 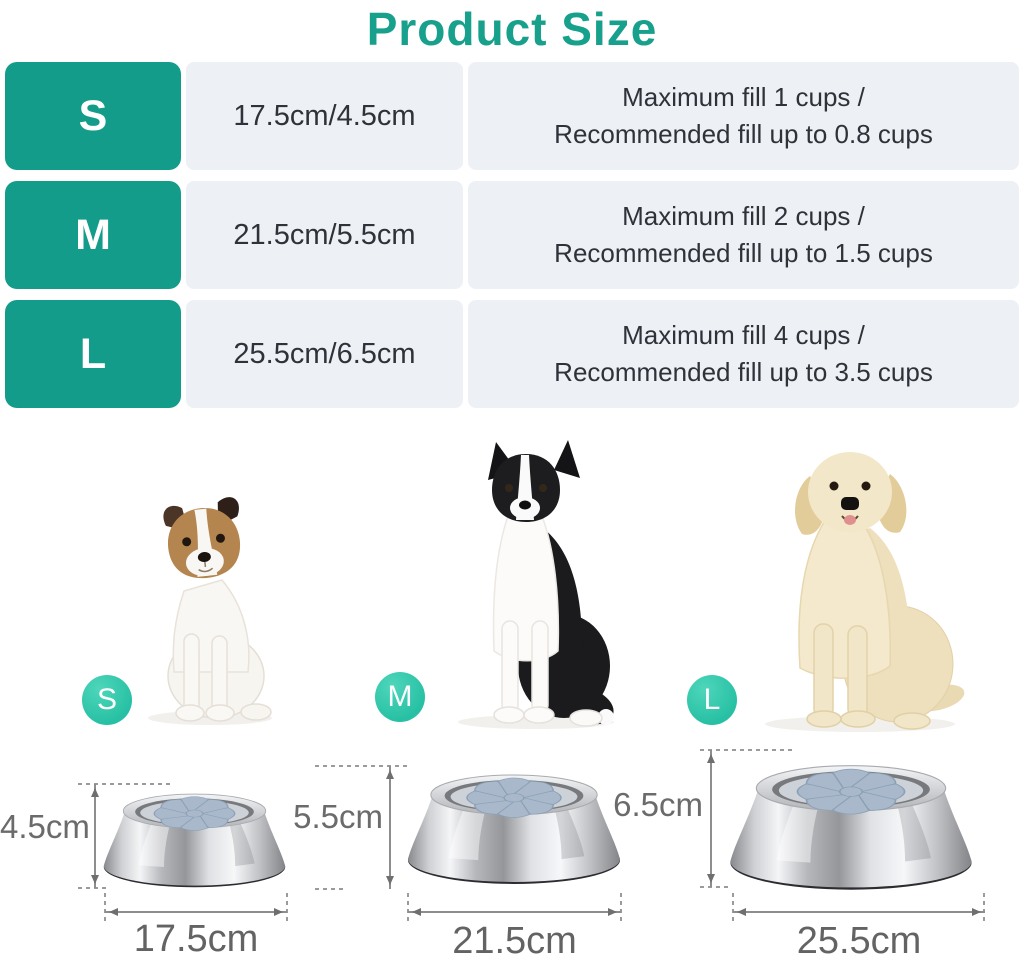 What do you see at coordinates (746, 750) in the screenshot?
I see `large-bowl-top-extension-line` at bounding box center [746, 750].